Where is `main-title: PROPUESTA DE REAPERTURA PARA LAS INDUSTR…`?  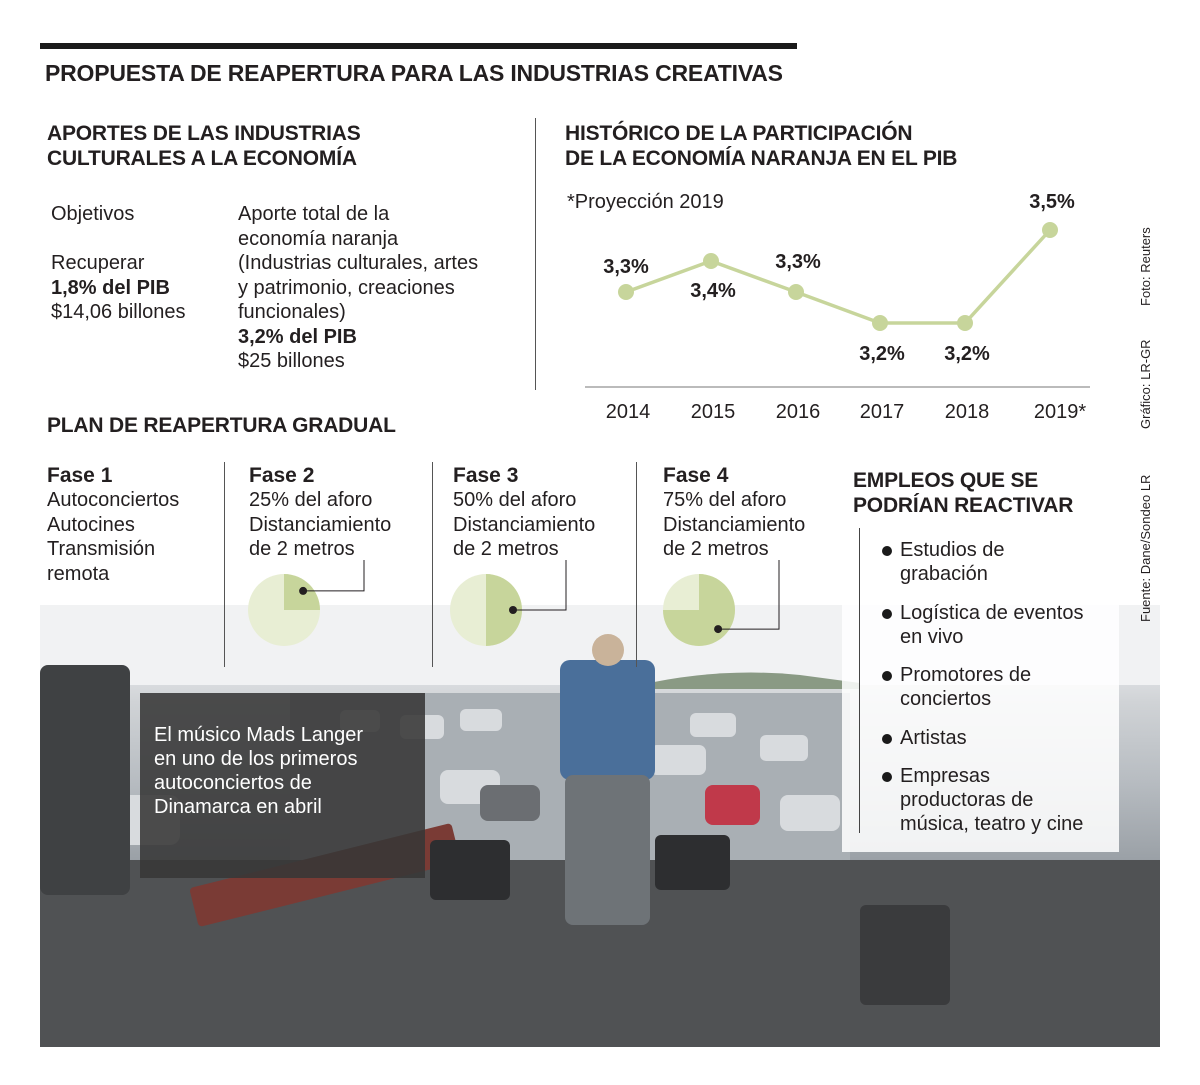
main-title: PROPUESTA DE REAPERTURA PARA LAS INDUSTR… is located at coordinates (414, 73).